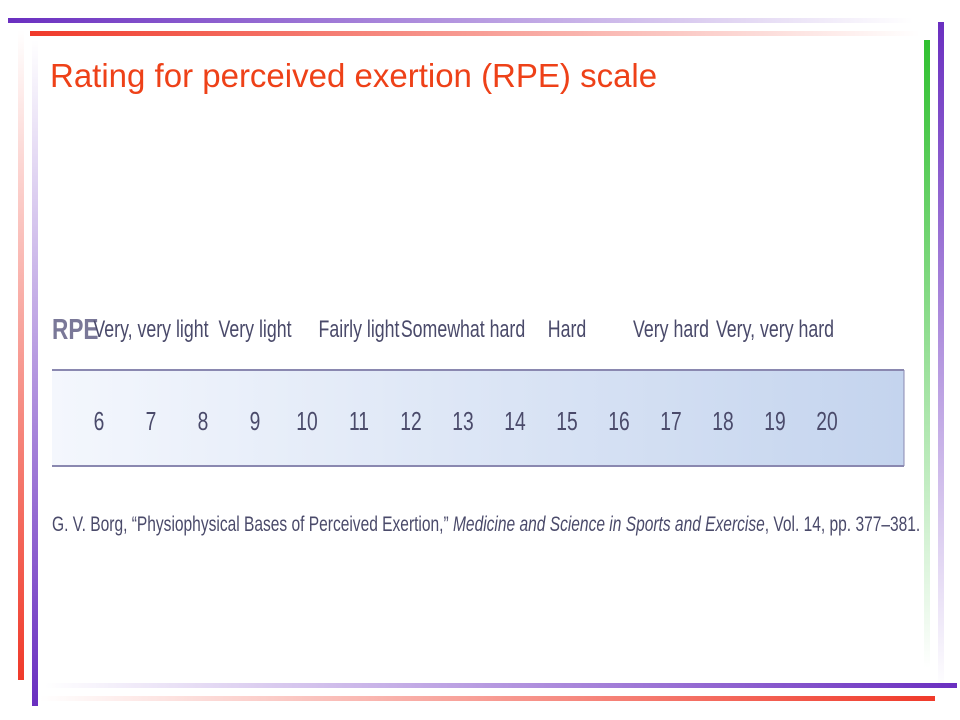  I want to click on scale-number: 10, so click(306, 421).